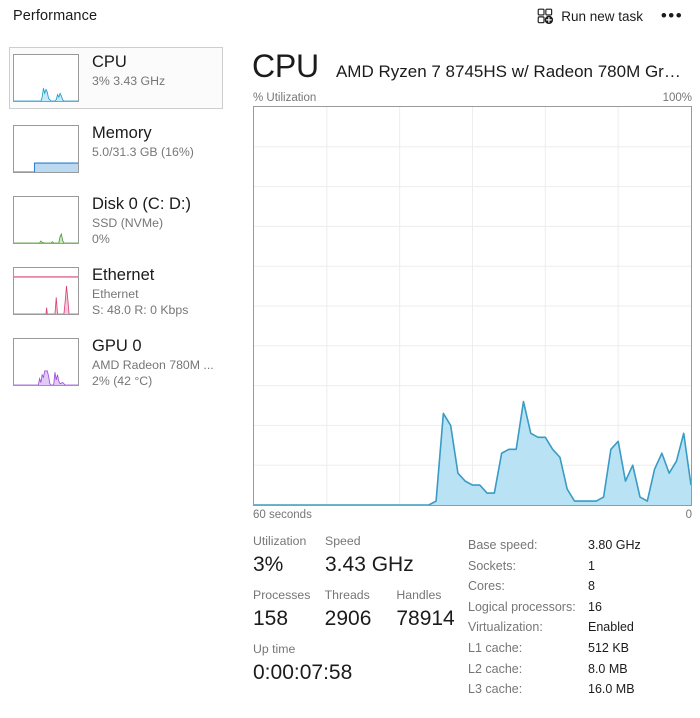 The width and height of the screenshot is (700, 718). What do you see at coordinates (128, 223) in the screenshot?
I see `sidebar-item-sub1: SSD (NVMe)` at bounding box center [128, 223].